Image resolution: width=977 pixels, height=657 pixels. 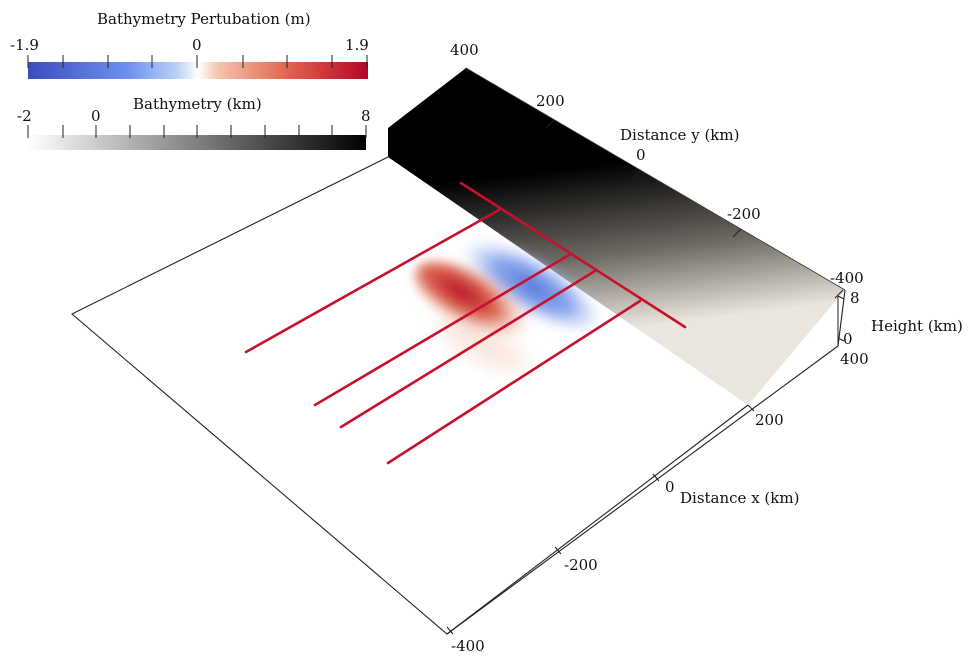 I want to click on z-tick-label: 8, so click(x=855, y=298).